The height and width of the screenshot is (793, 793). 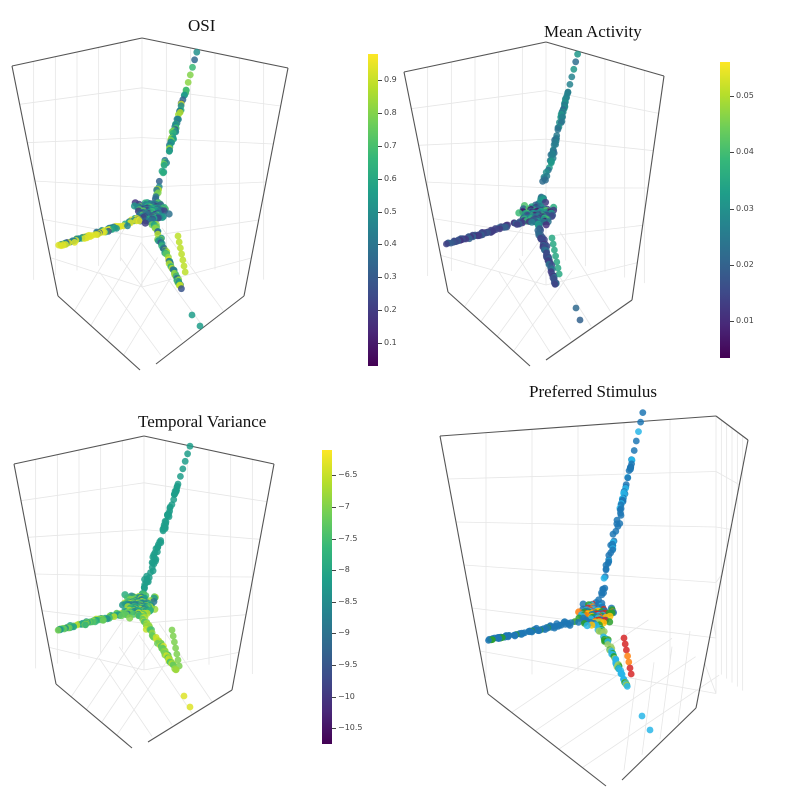 I want to click on colorbar-tick-label: 0.5, so click(x=390, y=211).